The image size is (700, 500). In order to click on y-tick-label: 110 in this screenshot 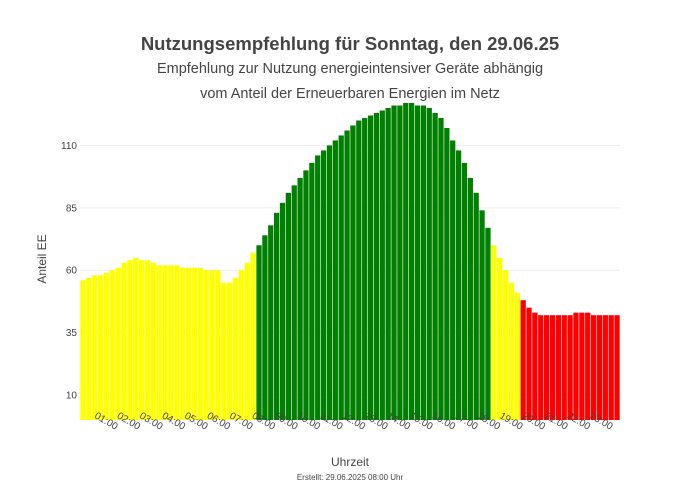, I will do `click(69, 146)`.